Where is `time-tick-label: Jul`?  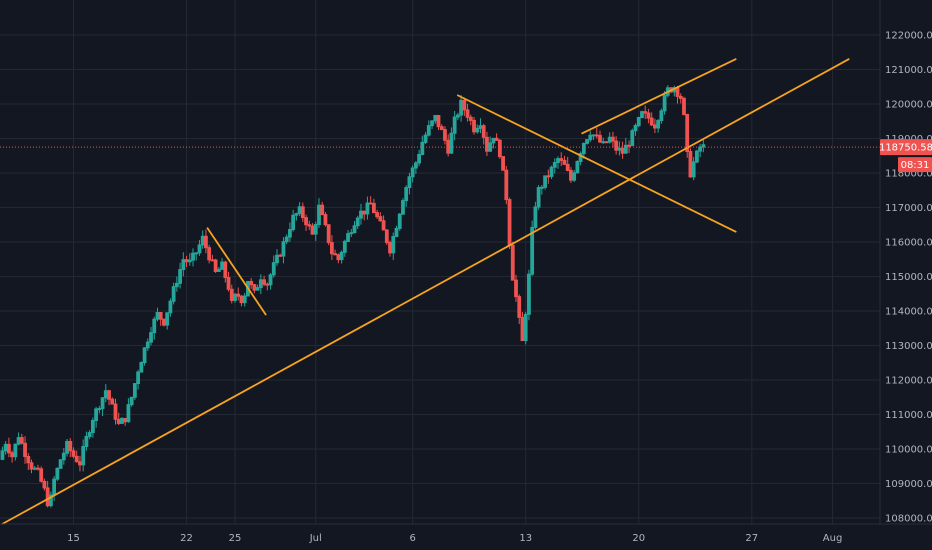 time-tick-label: Jul is located at coordinates (315, 538).